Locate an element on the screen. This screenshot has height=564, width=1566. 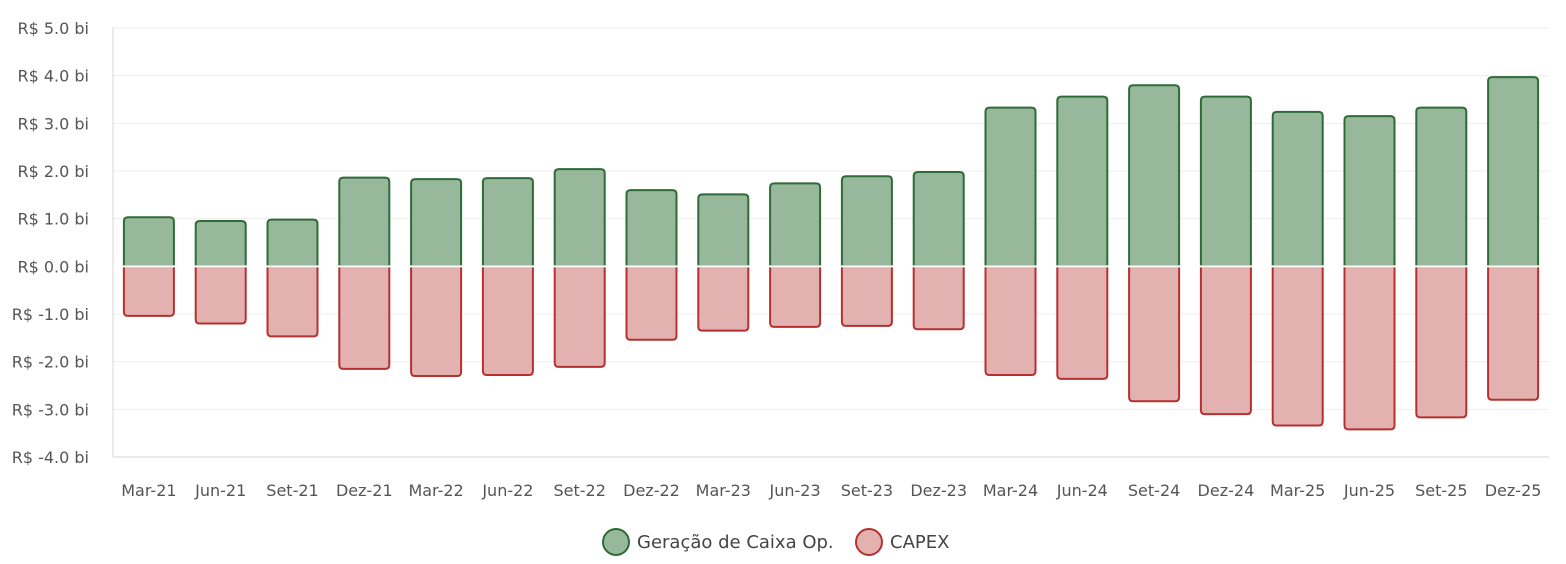
legend-item-capex: CAPEX is located at coordinates (902, 542).